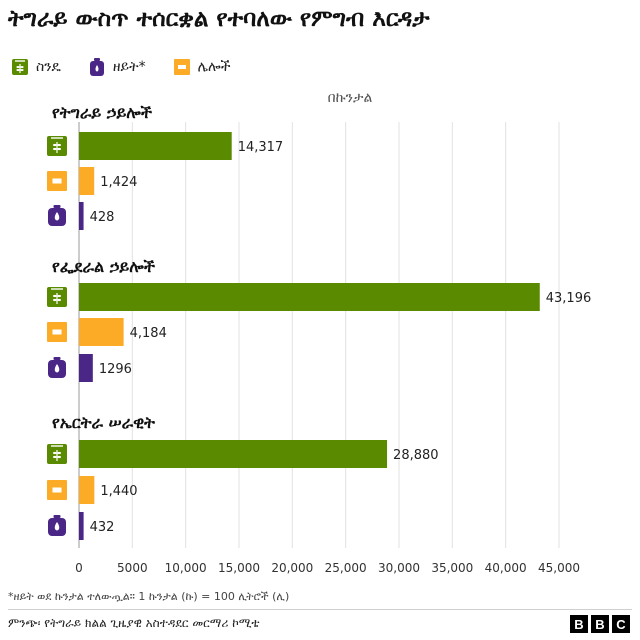  I want to click on x-tick-label: 20,000, so click(292, 568).